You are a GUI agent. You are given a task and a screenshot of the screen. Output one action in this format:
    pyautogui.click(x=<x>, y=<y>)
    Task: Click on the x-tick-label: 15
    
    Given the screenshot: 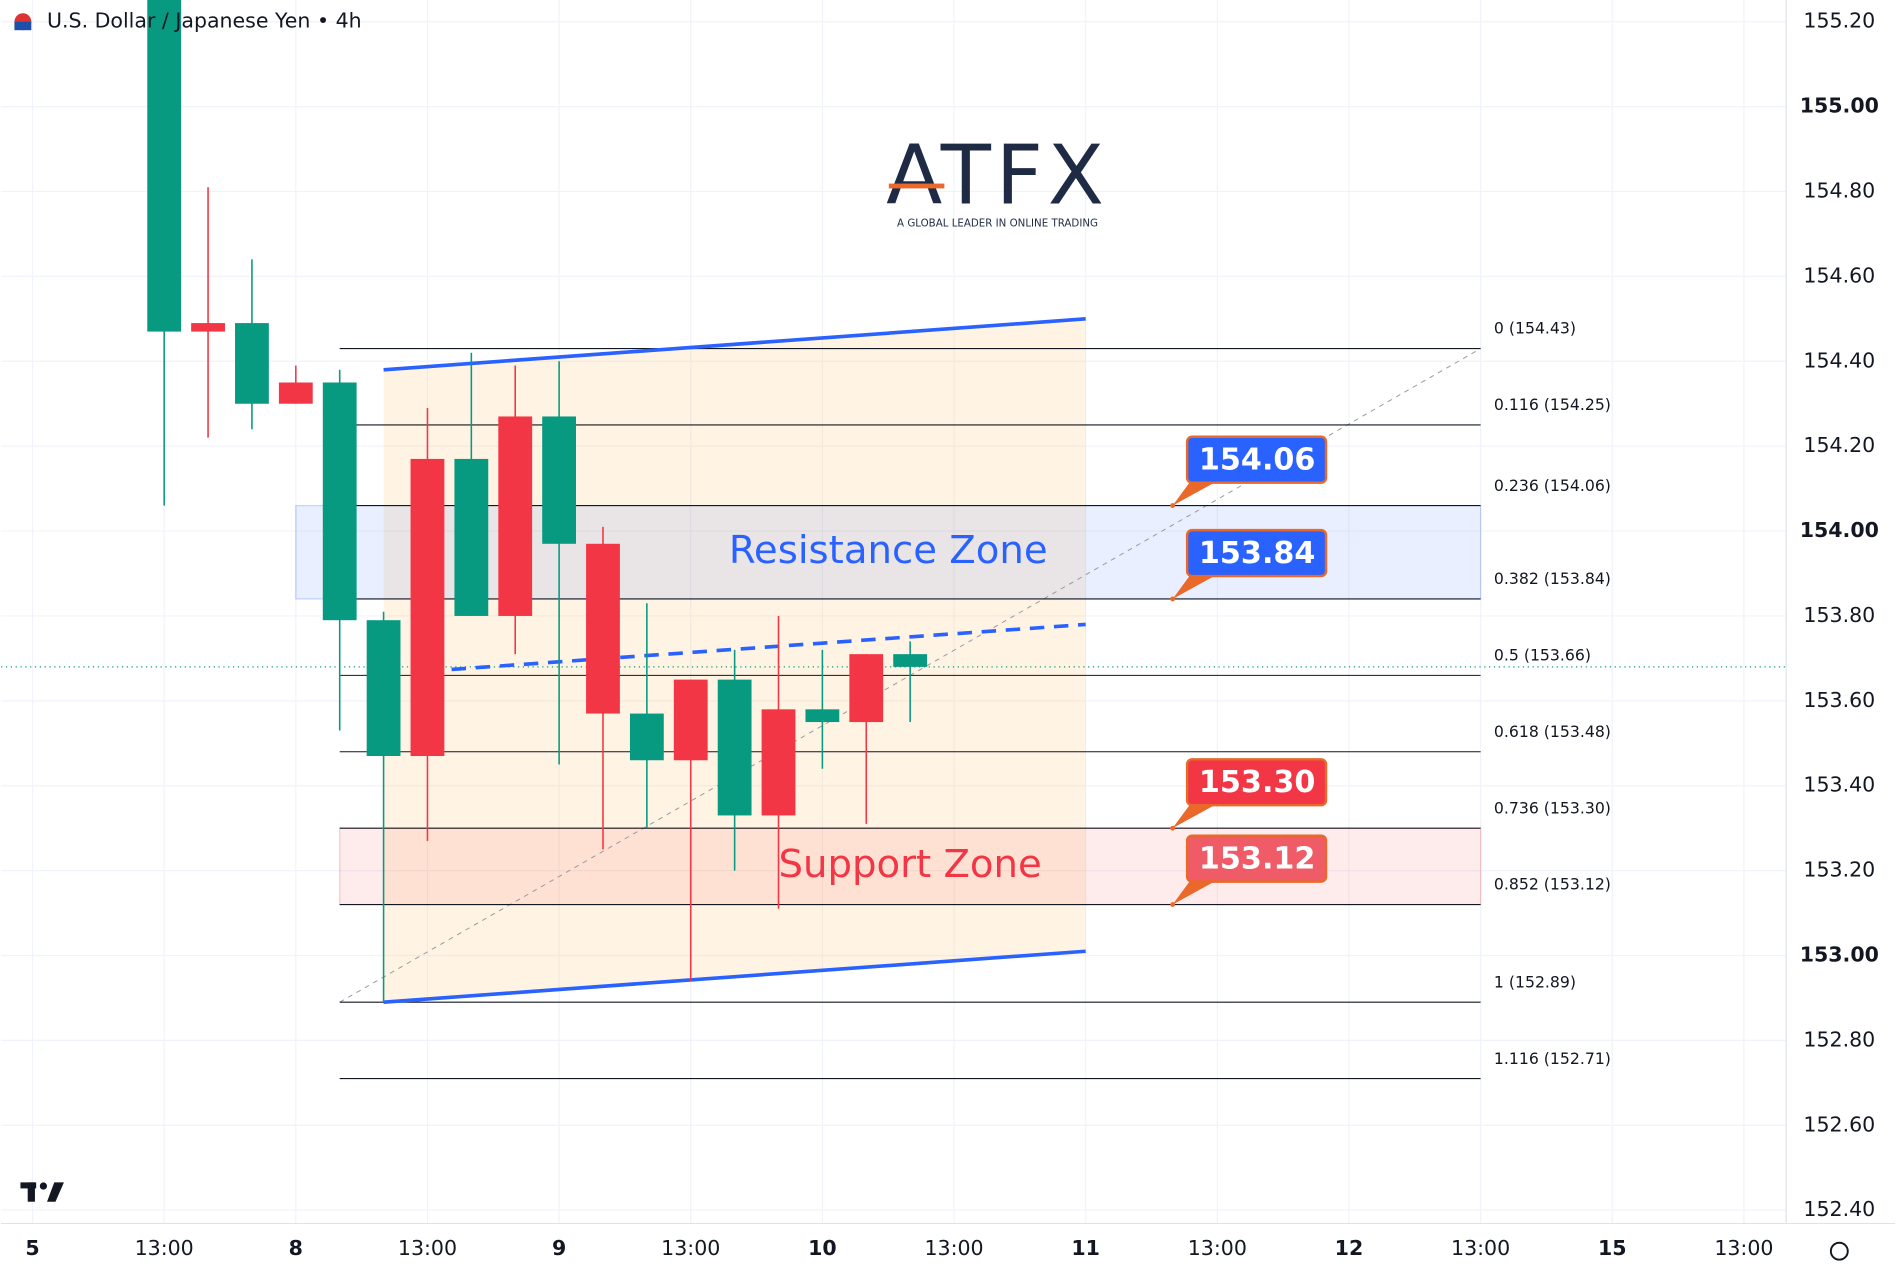 What is the action you would take?
    pyautogui.click(x=1612, y=1248)
    